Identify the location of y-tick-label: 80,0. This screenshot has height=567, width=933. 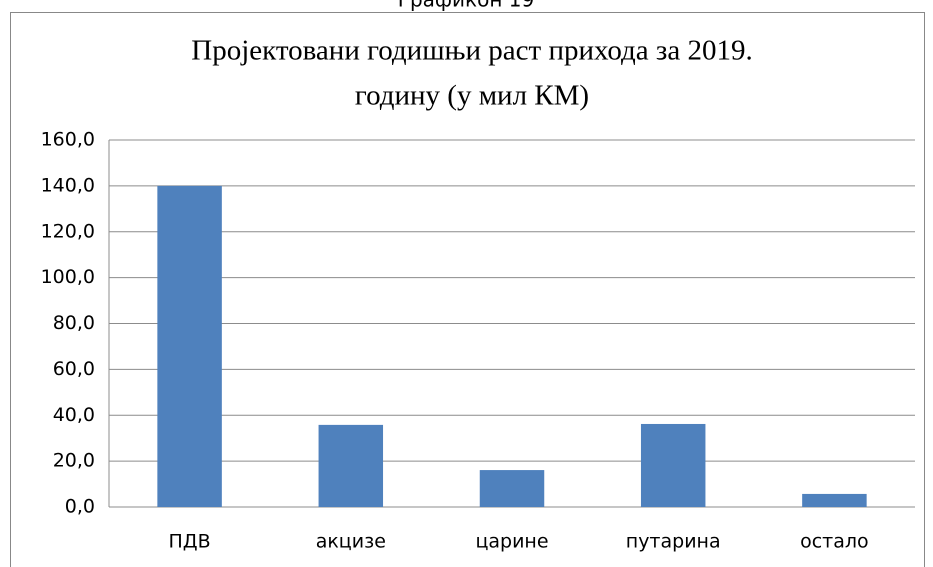
(74, 323).